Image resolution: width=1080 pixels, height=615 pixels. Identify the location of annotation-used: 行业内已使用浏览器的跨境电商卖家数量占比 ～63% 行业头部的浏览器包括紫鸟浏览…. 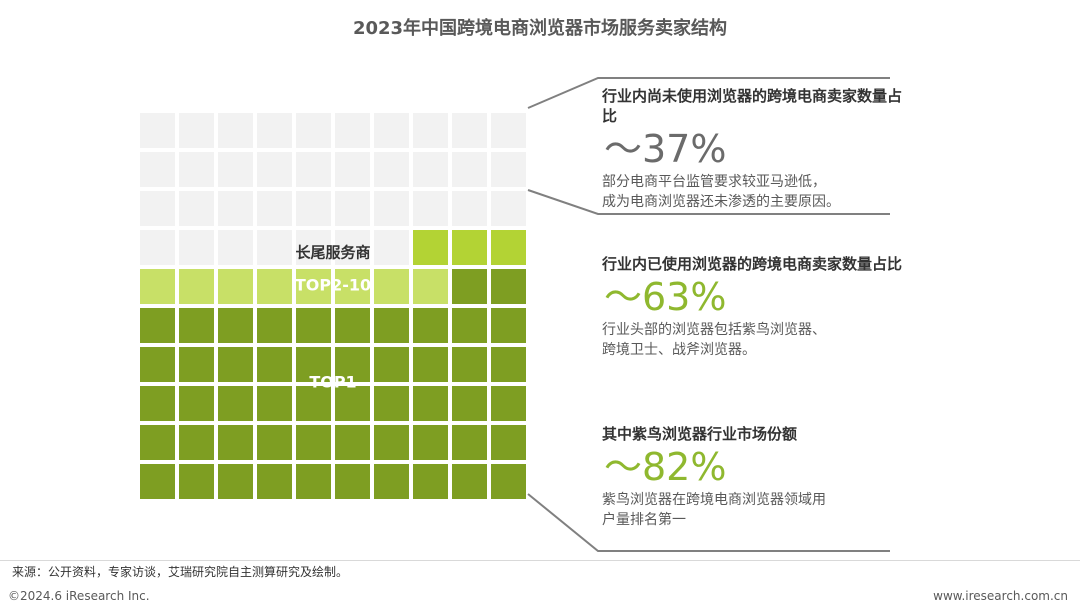
(752, 307).